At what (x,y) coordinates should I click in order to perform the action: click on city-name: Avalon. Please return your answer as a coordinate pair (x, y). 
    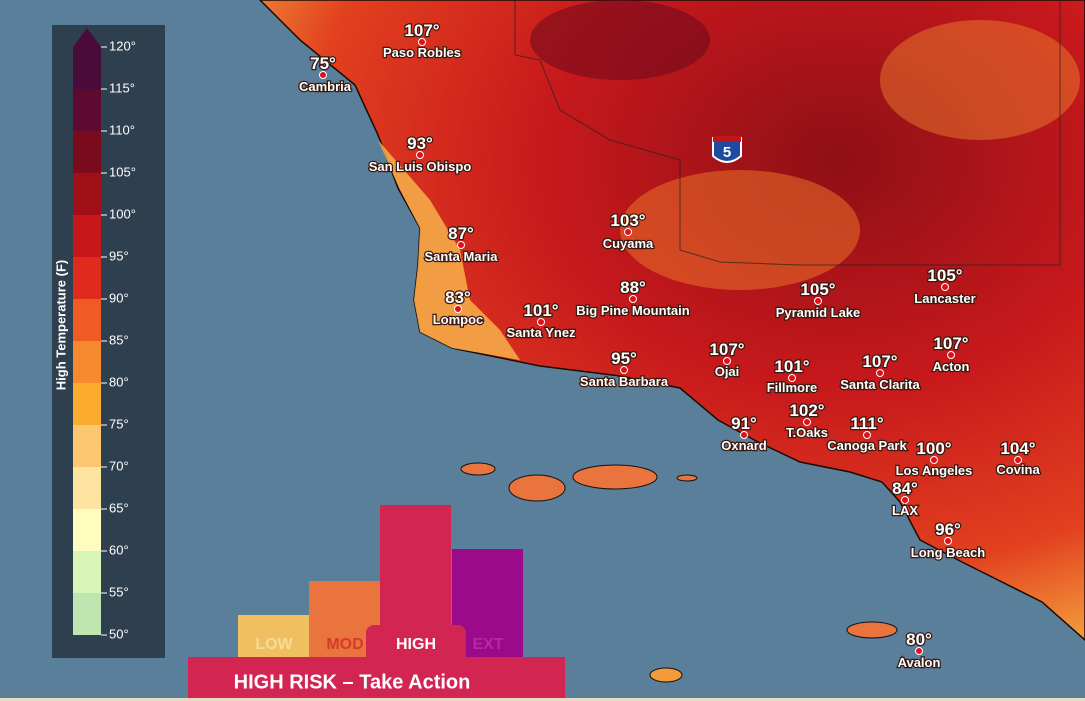
    Looking at the image, I should click on (919, 662).